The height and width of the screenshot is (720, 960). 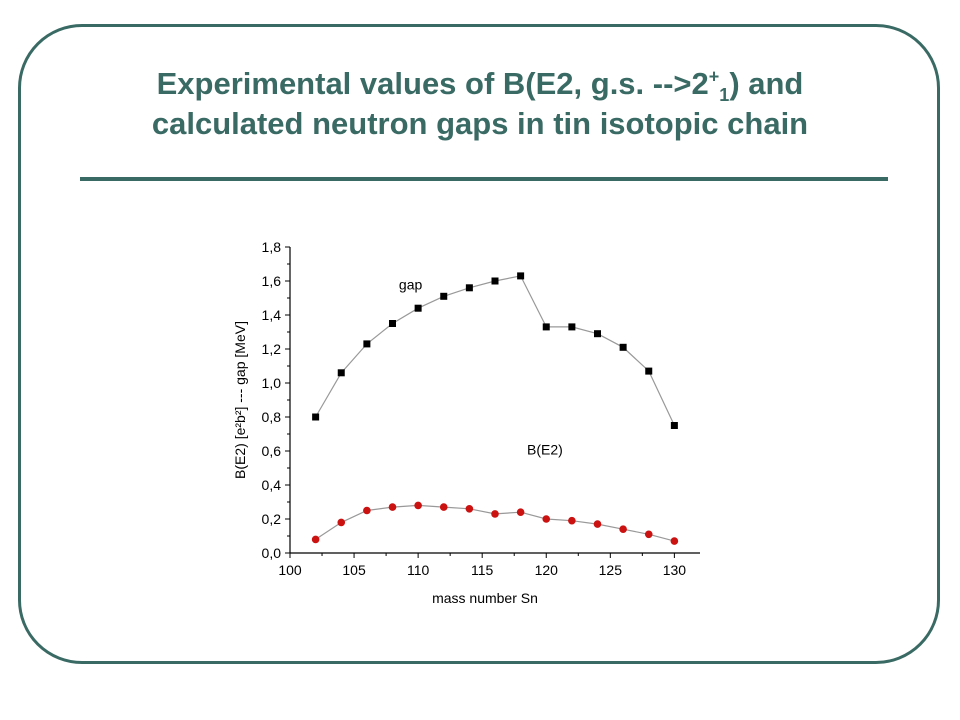 I want to click on y-tick-label: 0,2, so click(x=272, y=519).